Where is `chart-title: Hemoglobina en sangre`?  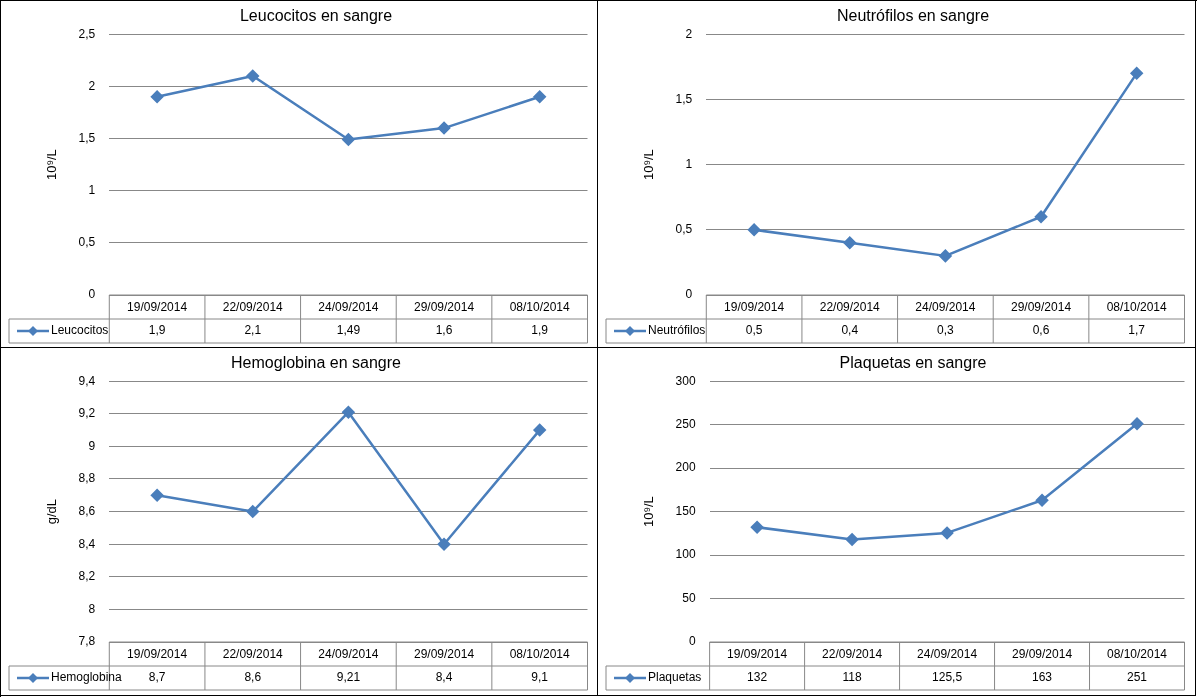 chart-title: Hemoglobina en sangre is located at coordinates (316, 363).